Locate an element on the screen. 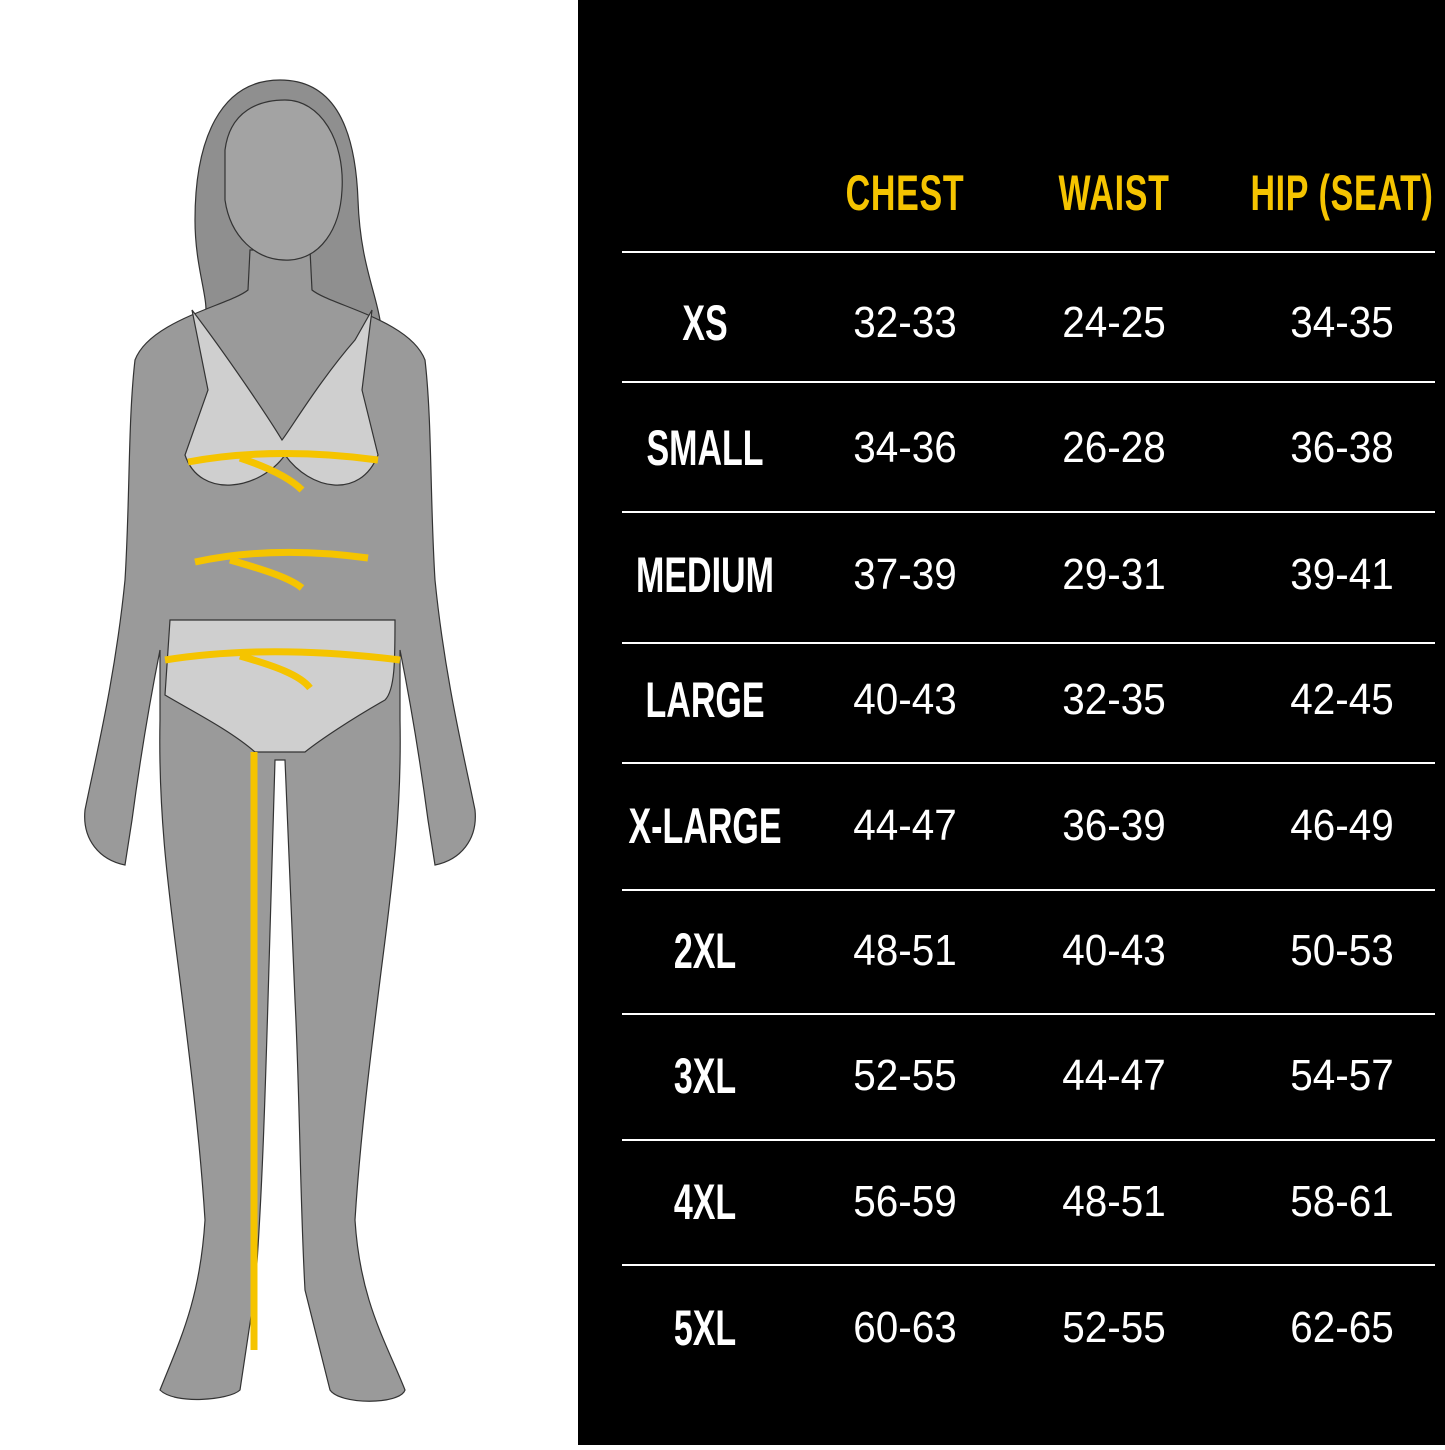 The height and width of the screenshot is (1450, 1445). cell-chest: 37-39 is located at coordinates (905, 574).